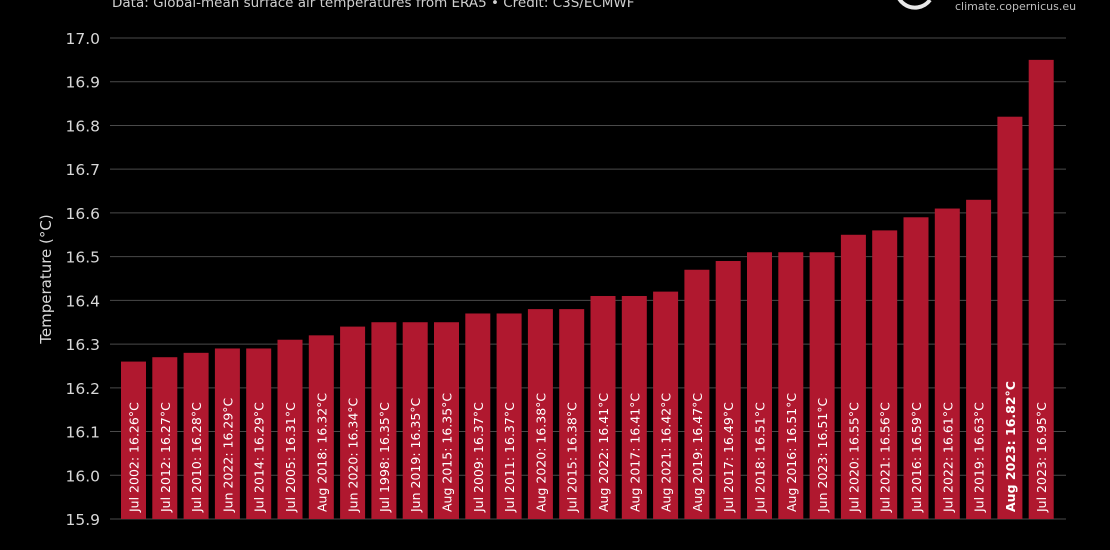 The height and width of the screenshot is (550, 1110). What do you see at coordinates (916, 457) in the screenshot?
I see `bar-label: Jul 2016: 16.59°C` at bounding box center [916, 457].